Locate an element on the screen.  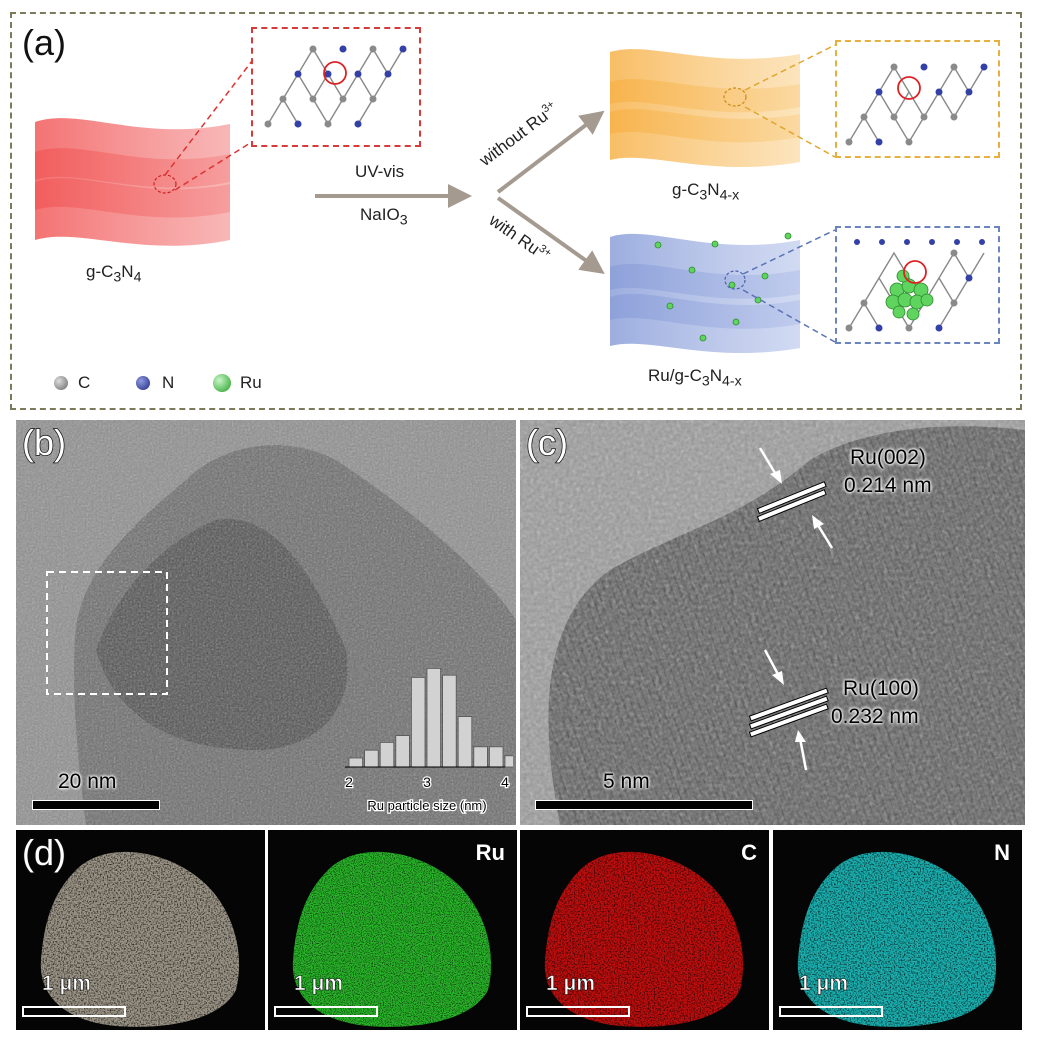
hist-tick-4: 4 is located at coordinates (505, 782).